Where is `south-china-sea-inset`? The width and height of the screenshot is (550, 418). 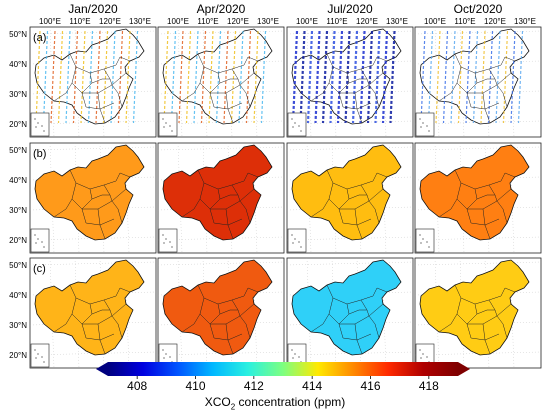 south-china-sea-inset is located at coordinates (425, 240).